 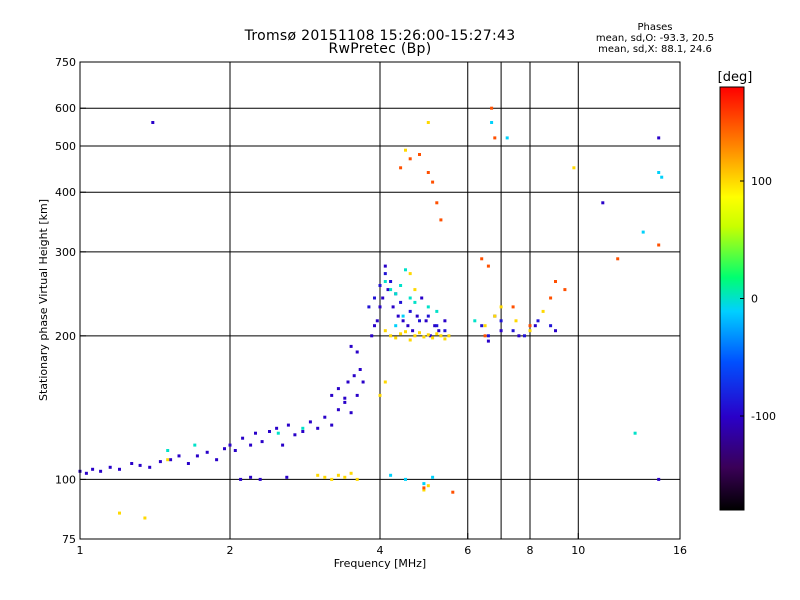 I want to click on y-tick-label: 600, so click(x=65, y=108).